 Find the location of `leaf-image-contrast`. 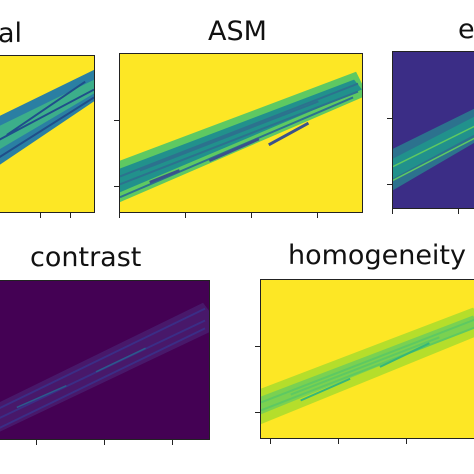

leaf-image-contrast is located at coordinates (104, 360).